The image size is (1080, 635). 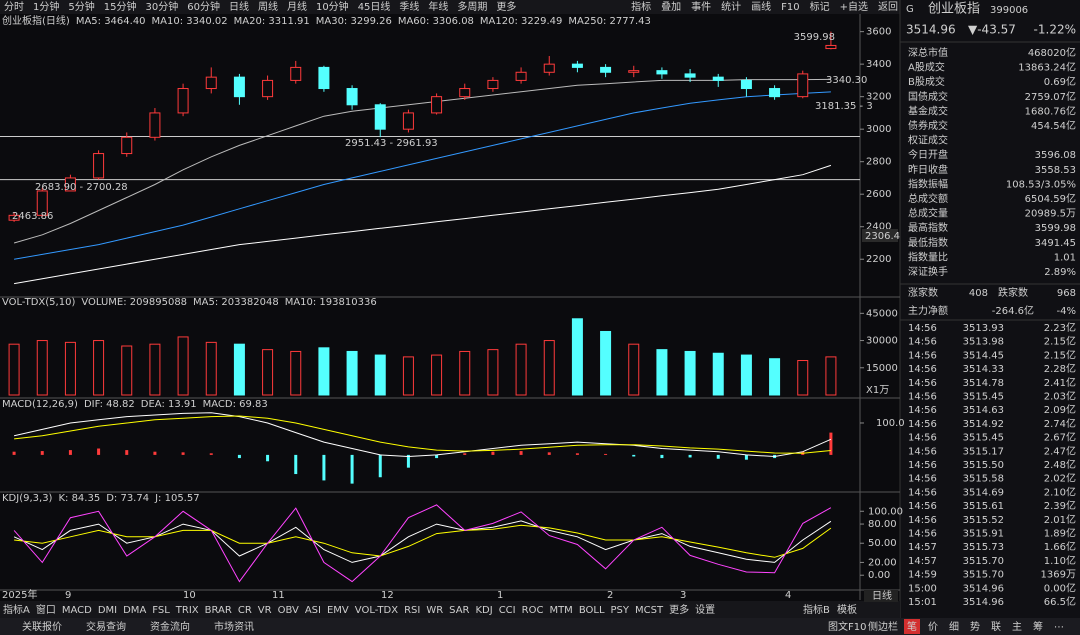 What do you see at coordinates (472, 6) in the screenshot?
I see `menu-item: 多周期` at bounding box center [472, 6].